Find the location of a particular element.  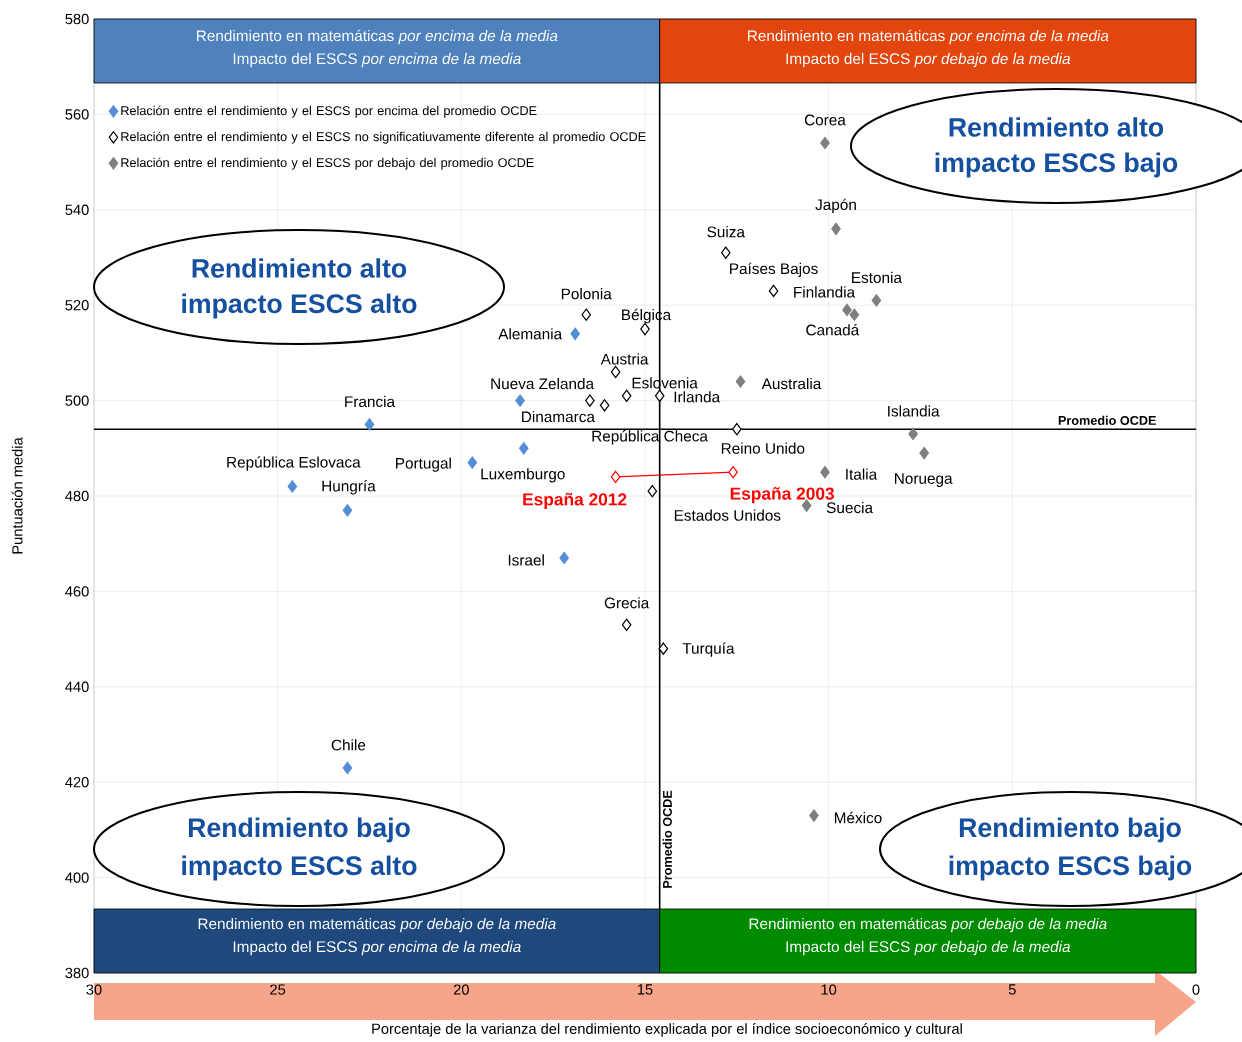

x-tick-label: 25 is located at coordinates (278, 989).